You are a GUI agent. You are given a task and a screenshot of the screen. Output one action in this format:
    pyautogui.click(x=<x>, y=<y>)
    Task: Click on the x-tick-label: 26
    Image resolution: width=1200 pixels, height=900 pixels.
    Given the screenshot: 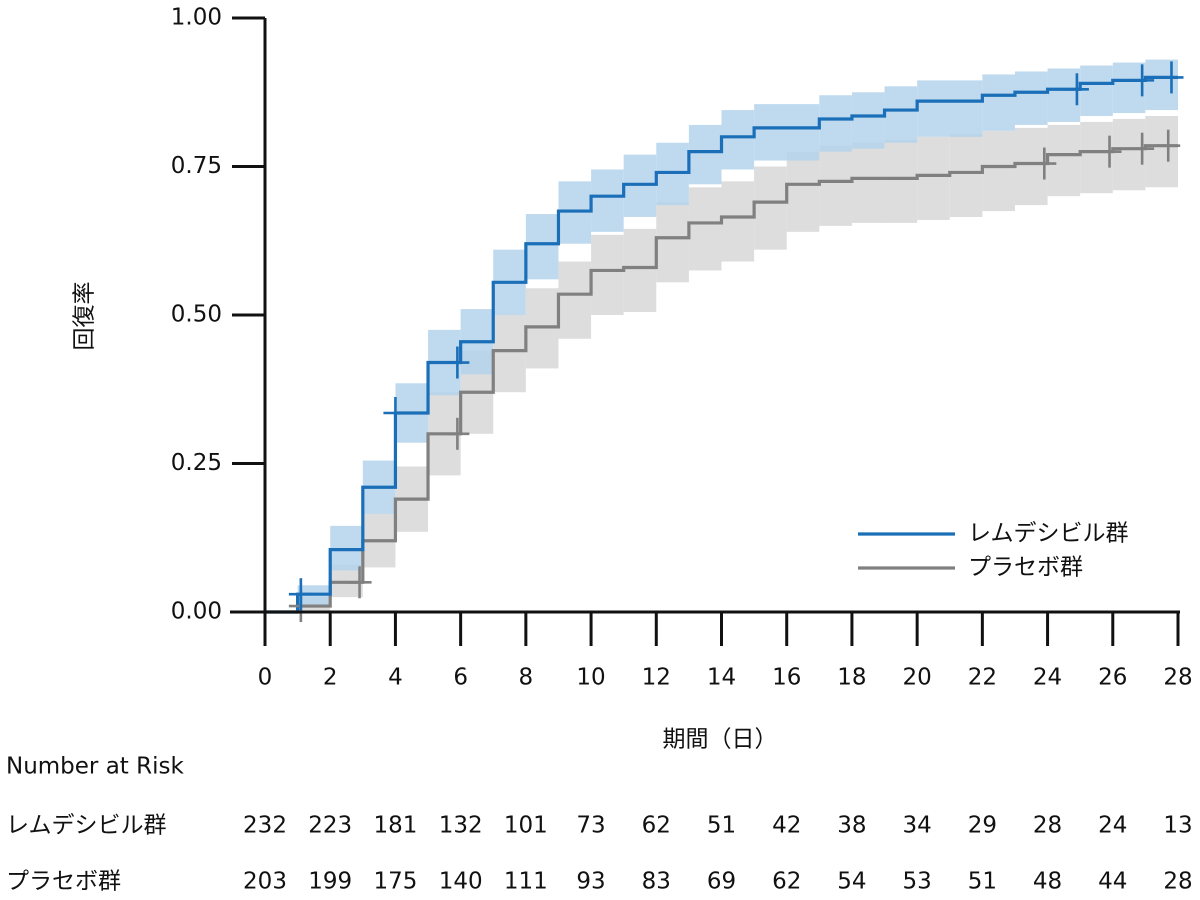 What is the action you would take?
    pyautogui.click(x=1112, y=678)
    